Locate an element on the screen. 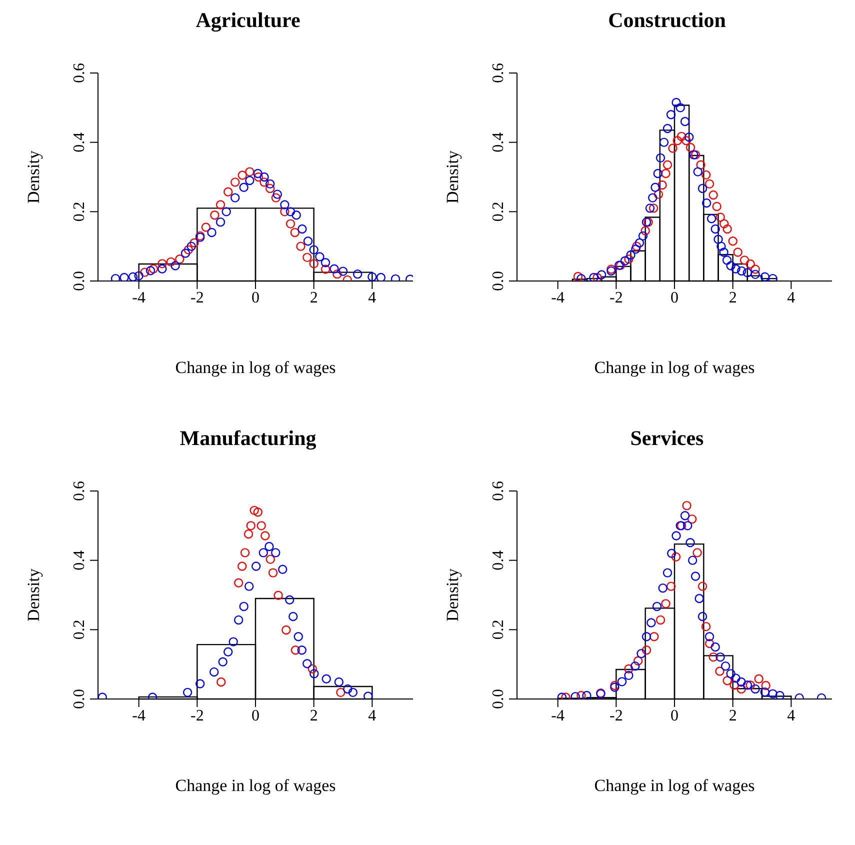 The height and width of the screenshot is (845, 855). chart-title: Construction is located at coordinates (667, 20).